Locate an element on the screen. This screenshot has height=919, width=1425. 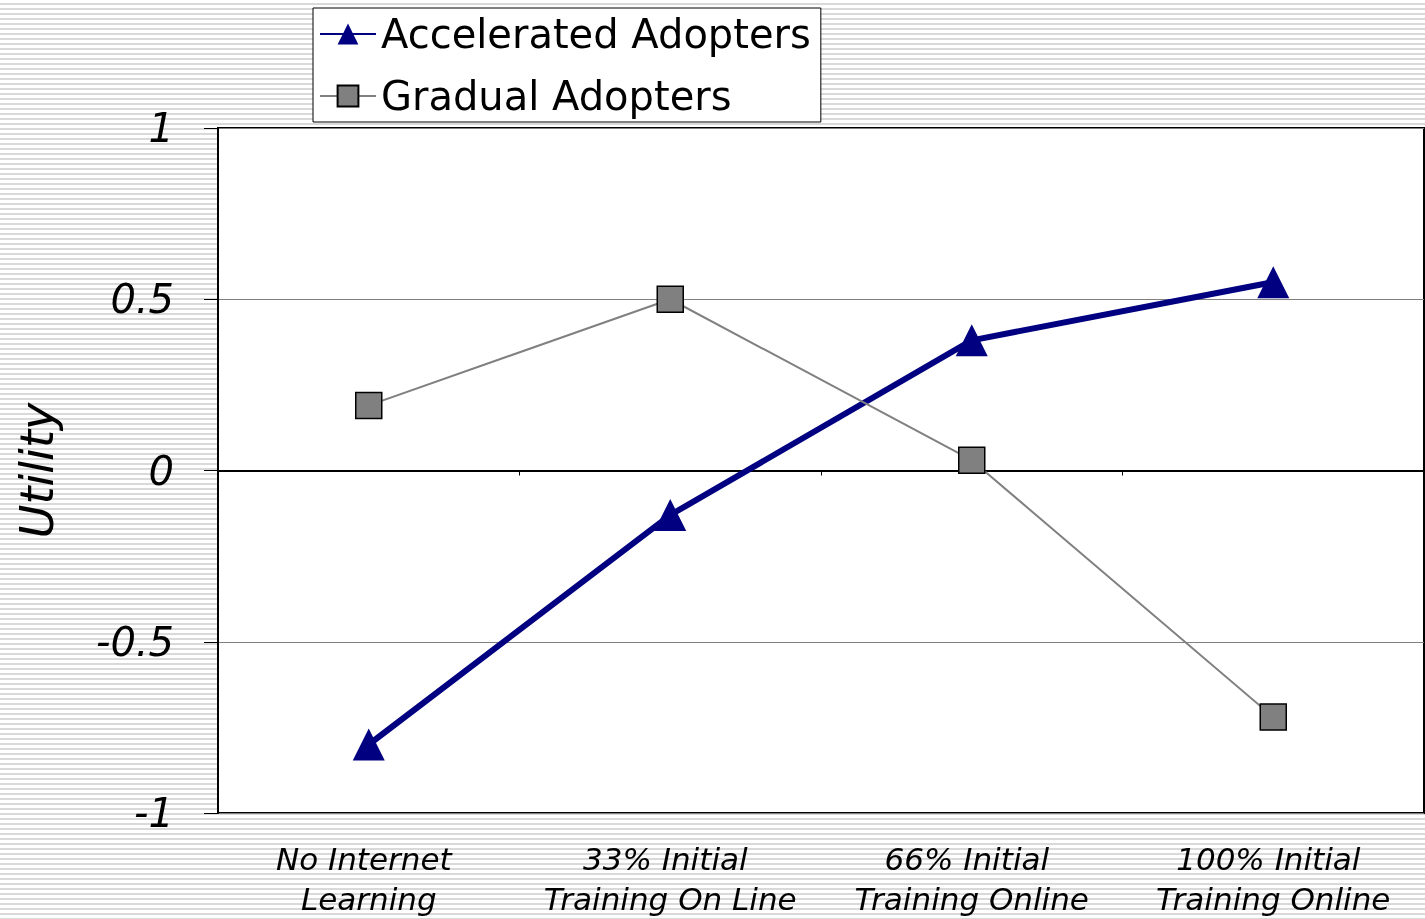
x-tick-label: 33% Initial Training On Line is located at coordinates (670, 879).